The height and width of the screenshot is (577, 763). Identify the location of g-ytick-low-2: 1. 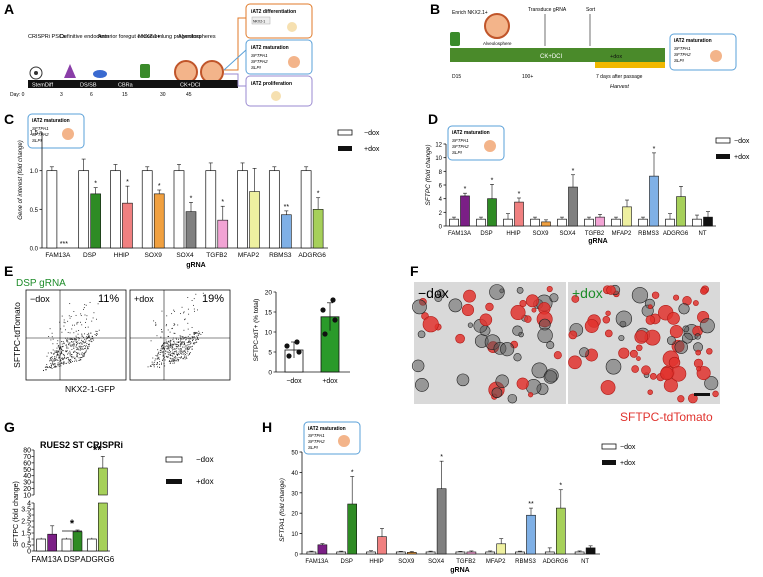
(29, 540).